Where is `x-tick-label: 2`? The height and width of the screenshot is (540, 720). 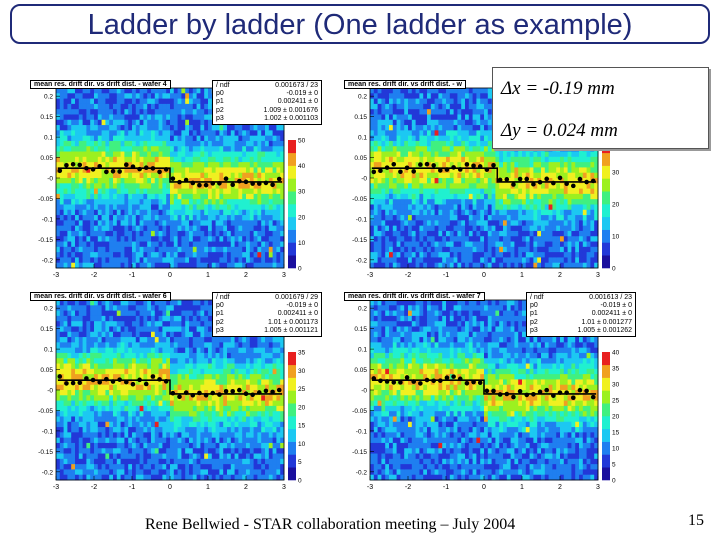 x-tick-label: 2 is located at coordinates (246, 275).